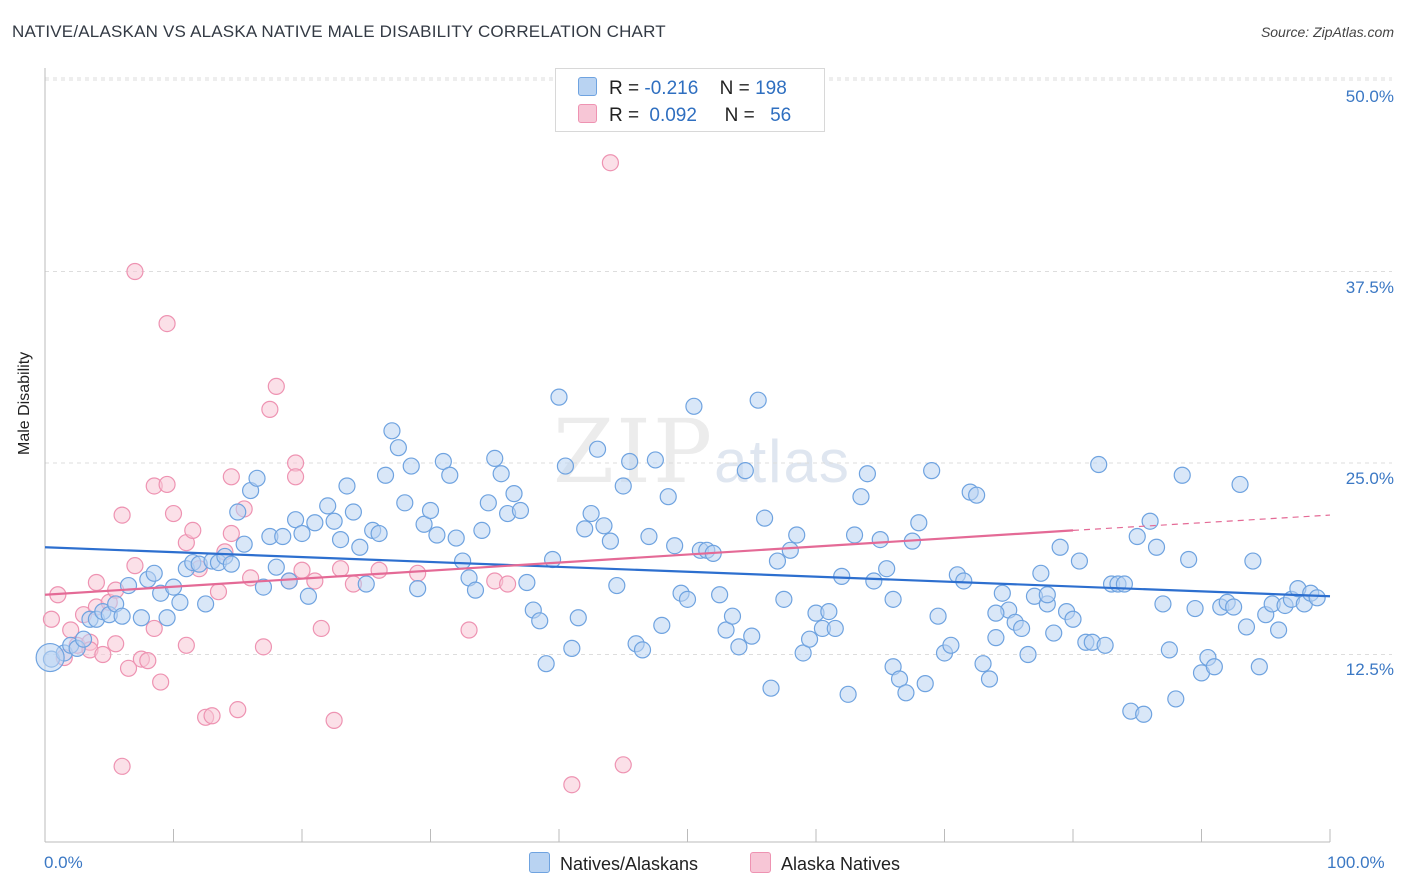  Describe the element at coordinates (771, 88) in the screenshot. I see `n-value: 198` at that location.